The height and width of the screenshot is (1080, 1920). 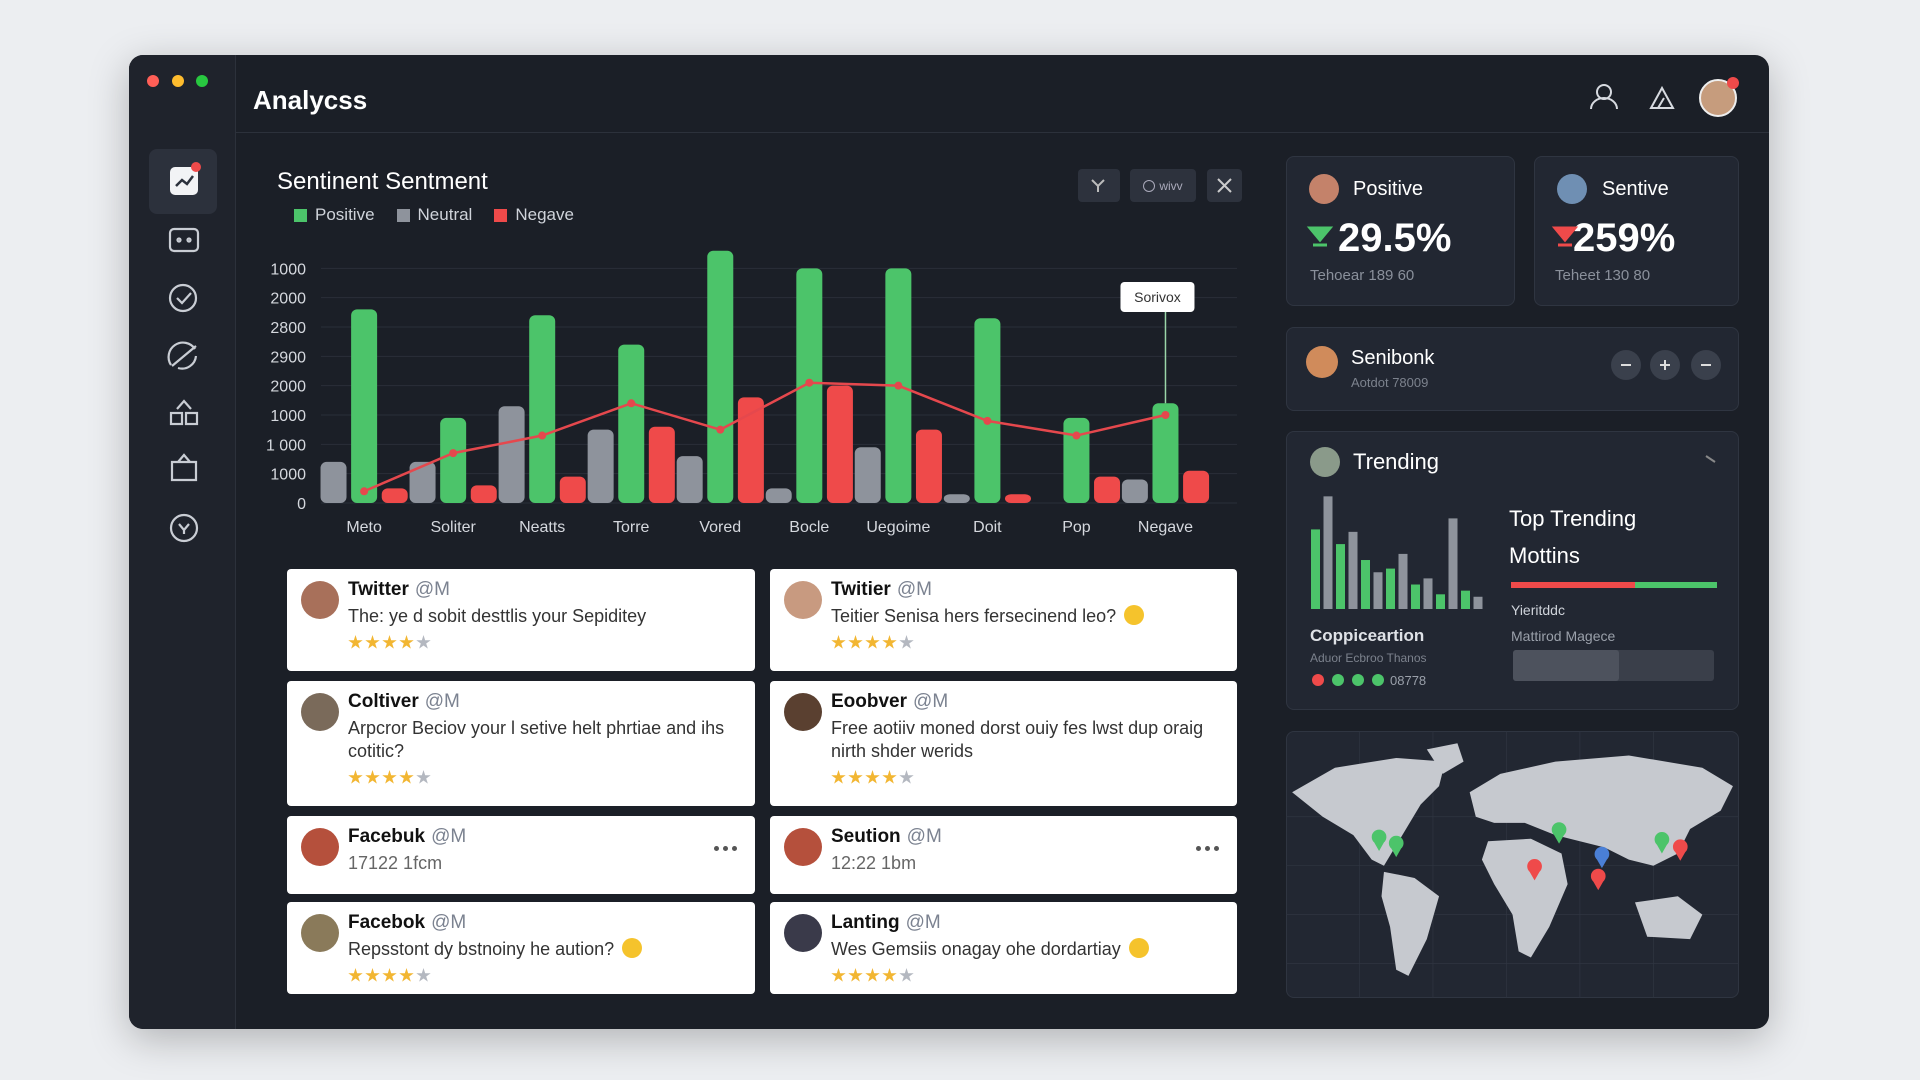 What do you see at coordinates (544, 214) in the screenshot?
I see `legend-label: Negave` at bounding box center [544, 214].